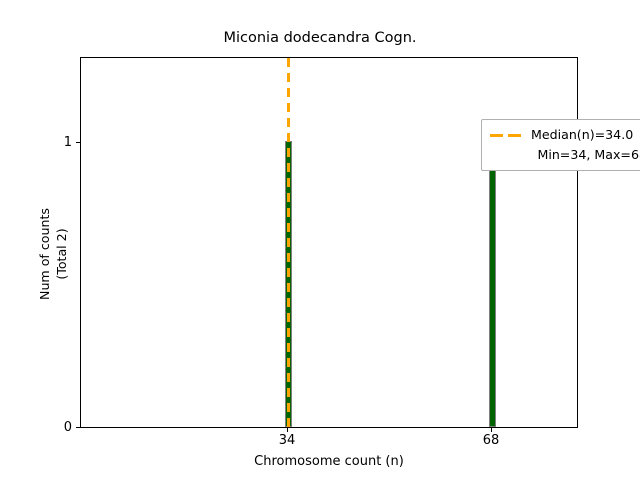 This screenshot has width=640, height=480. I want to click on legend-item-range: Min=34, Max=68, so click(564, 155).